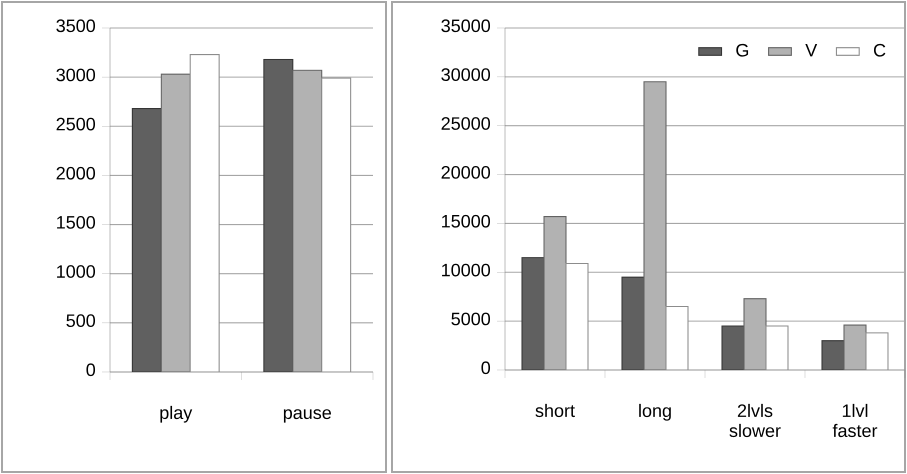  Describe the element at coordinates (76, 25) in the screenshot. I see `y-tick-label: 3500` at that location.